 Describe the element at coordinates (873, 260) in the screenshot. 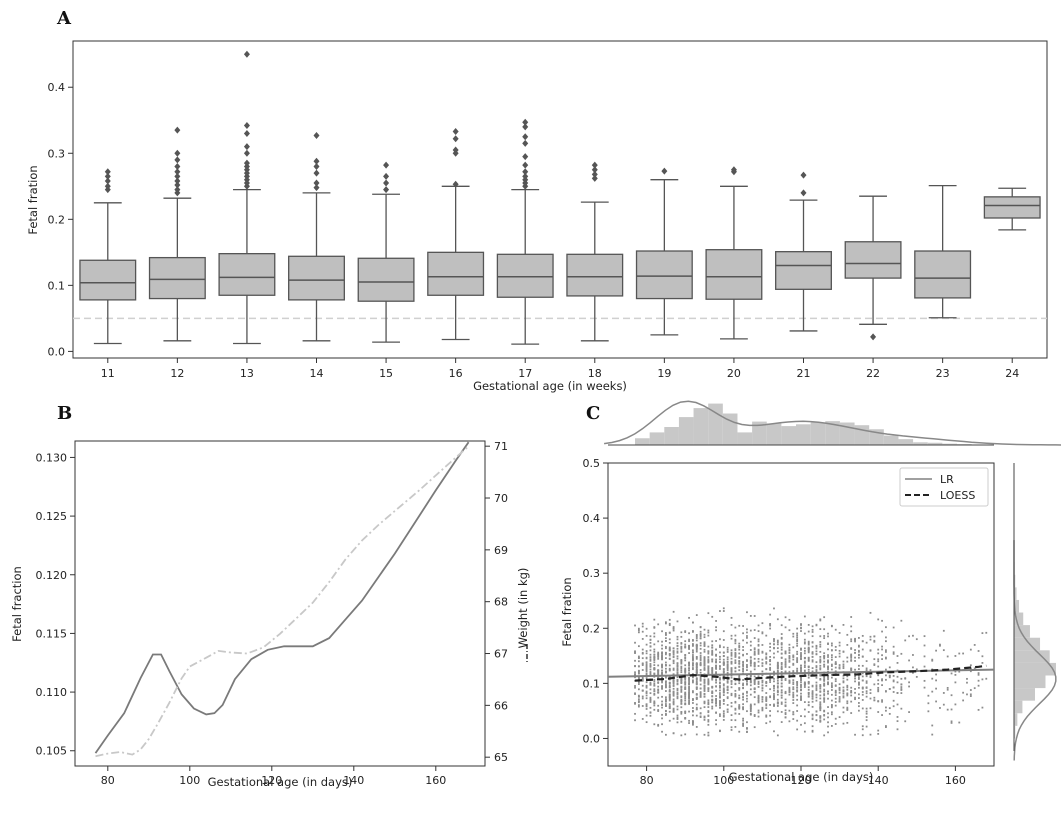

I see `box` at that location.